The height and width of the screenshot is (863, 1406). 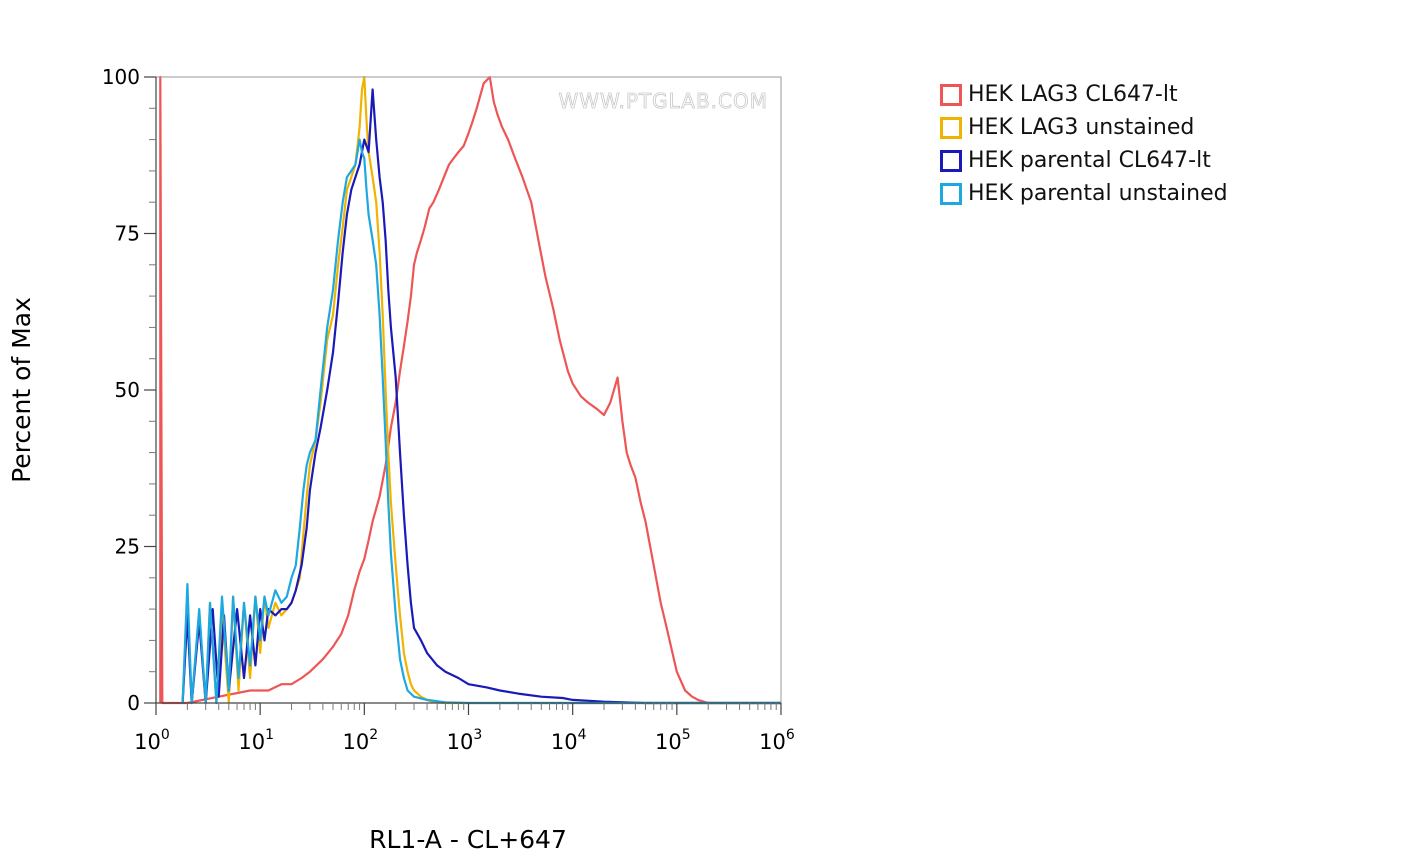 I want to click on x-tick-label: 10¹, so click(x=256, y=740).